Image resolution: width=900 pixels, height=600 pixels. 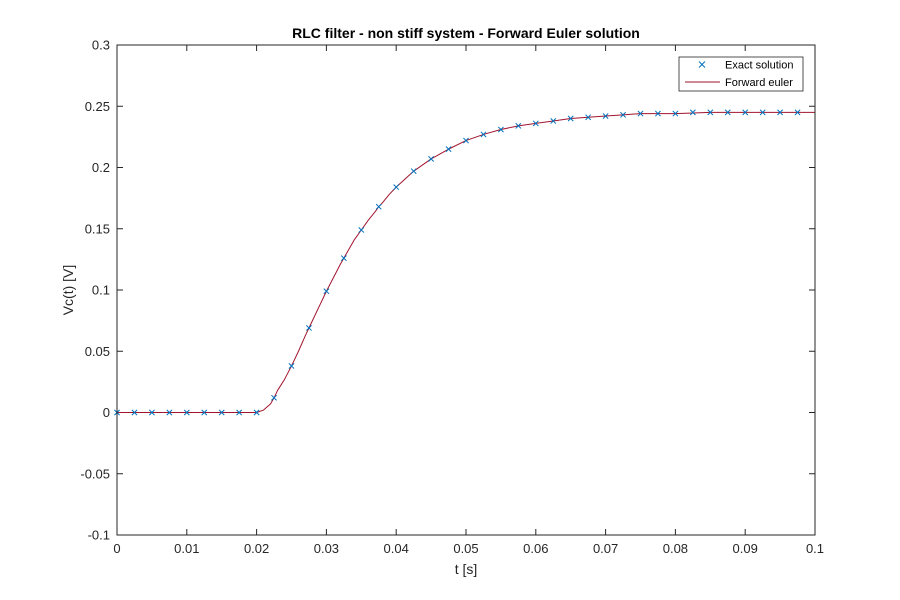 I want to click on legend-label-euler: Forward euler, so click(x=759, y=83).